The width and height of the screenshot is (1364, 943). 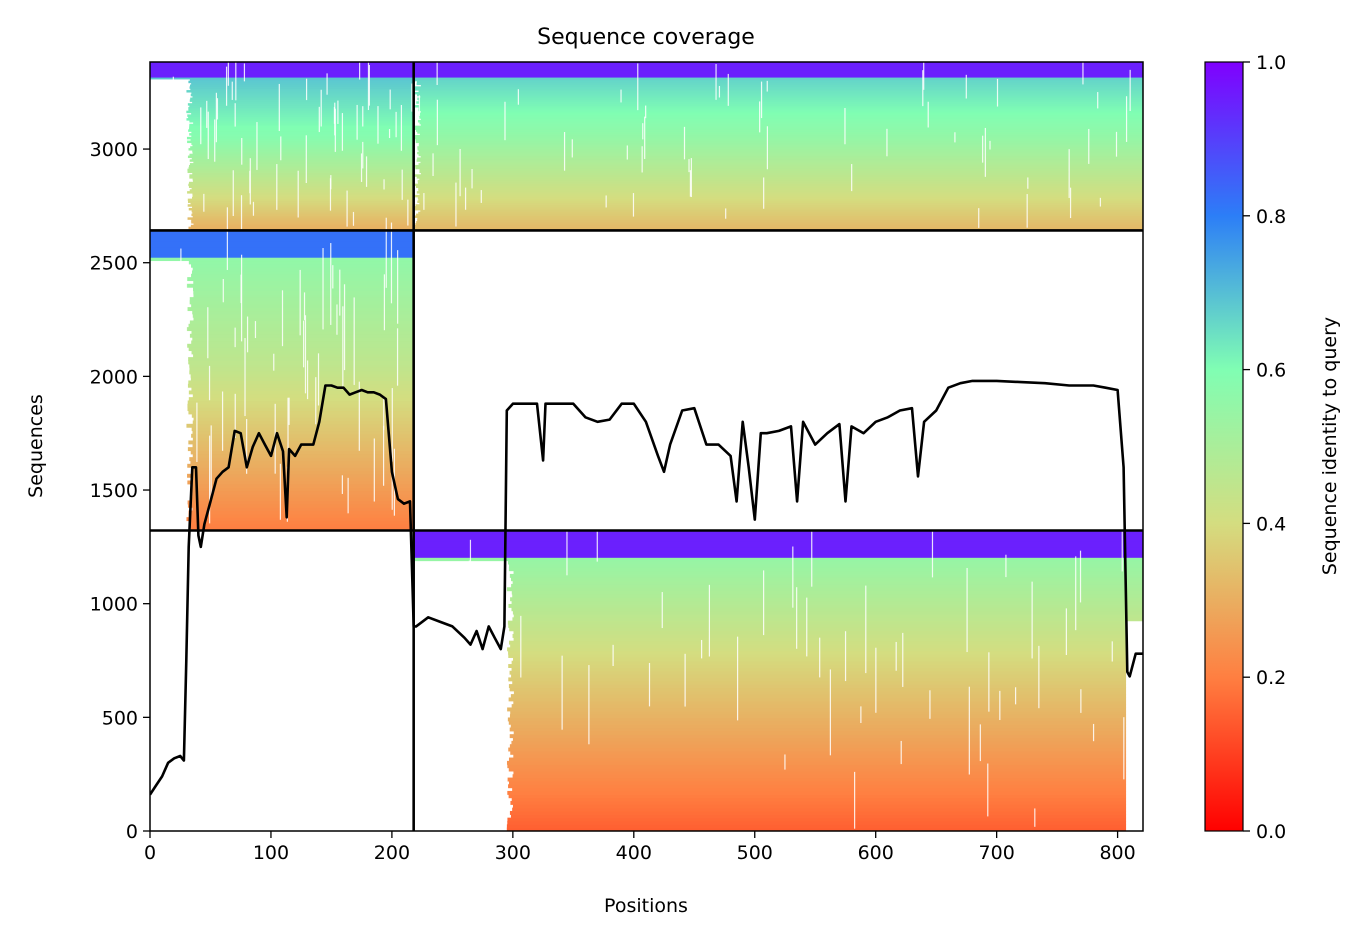 I want to click on colorbar-tick-label-1.0: 1.0, so click(x=1271, y=63).